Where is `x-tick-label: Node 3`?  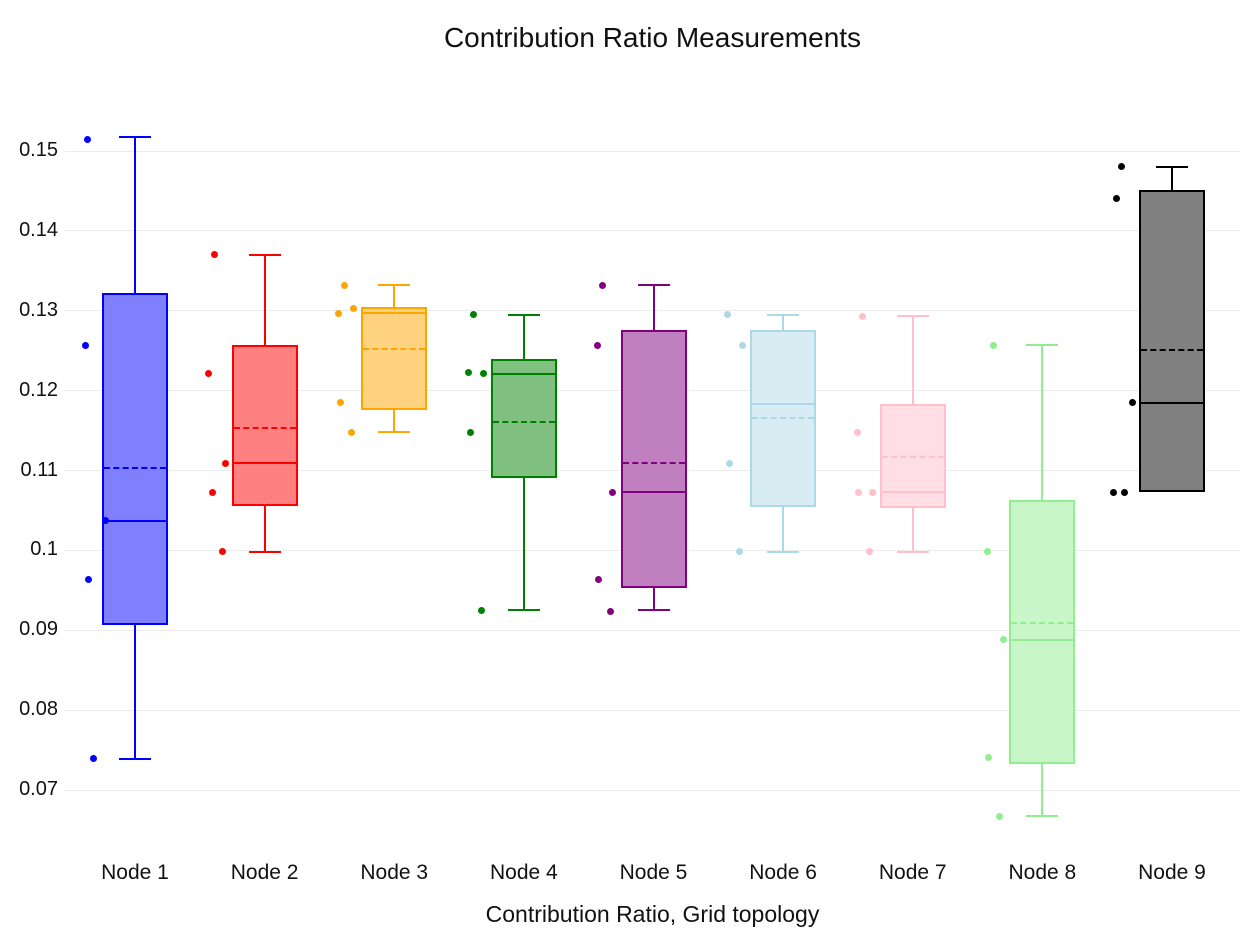 x-tick-label: Node 3 is located at coordinates (394, 872).